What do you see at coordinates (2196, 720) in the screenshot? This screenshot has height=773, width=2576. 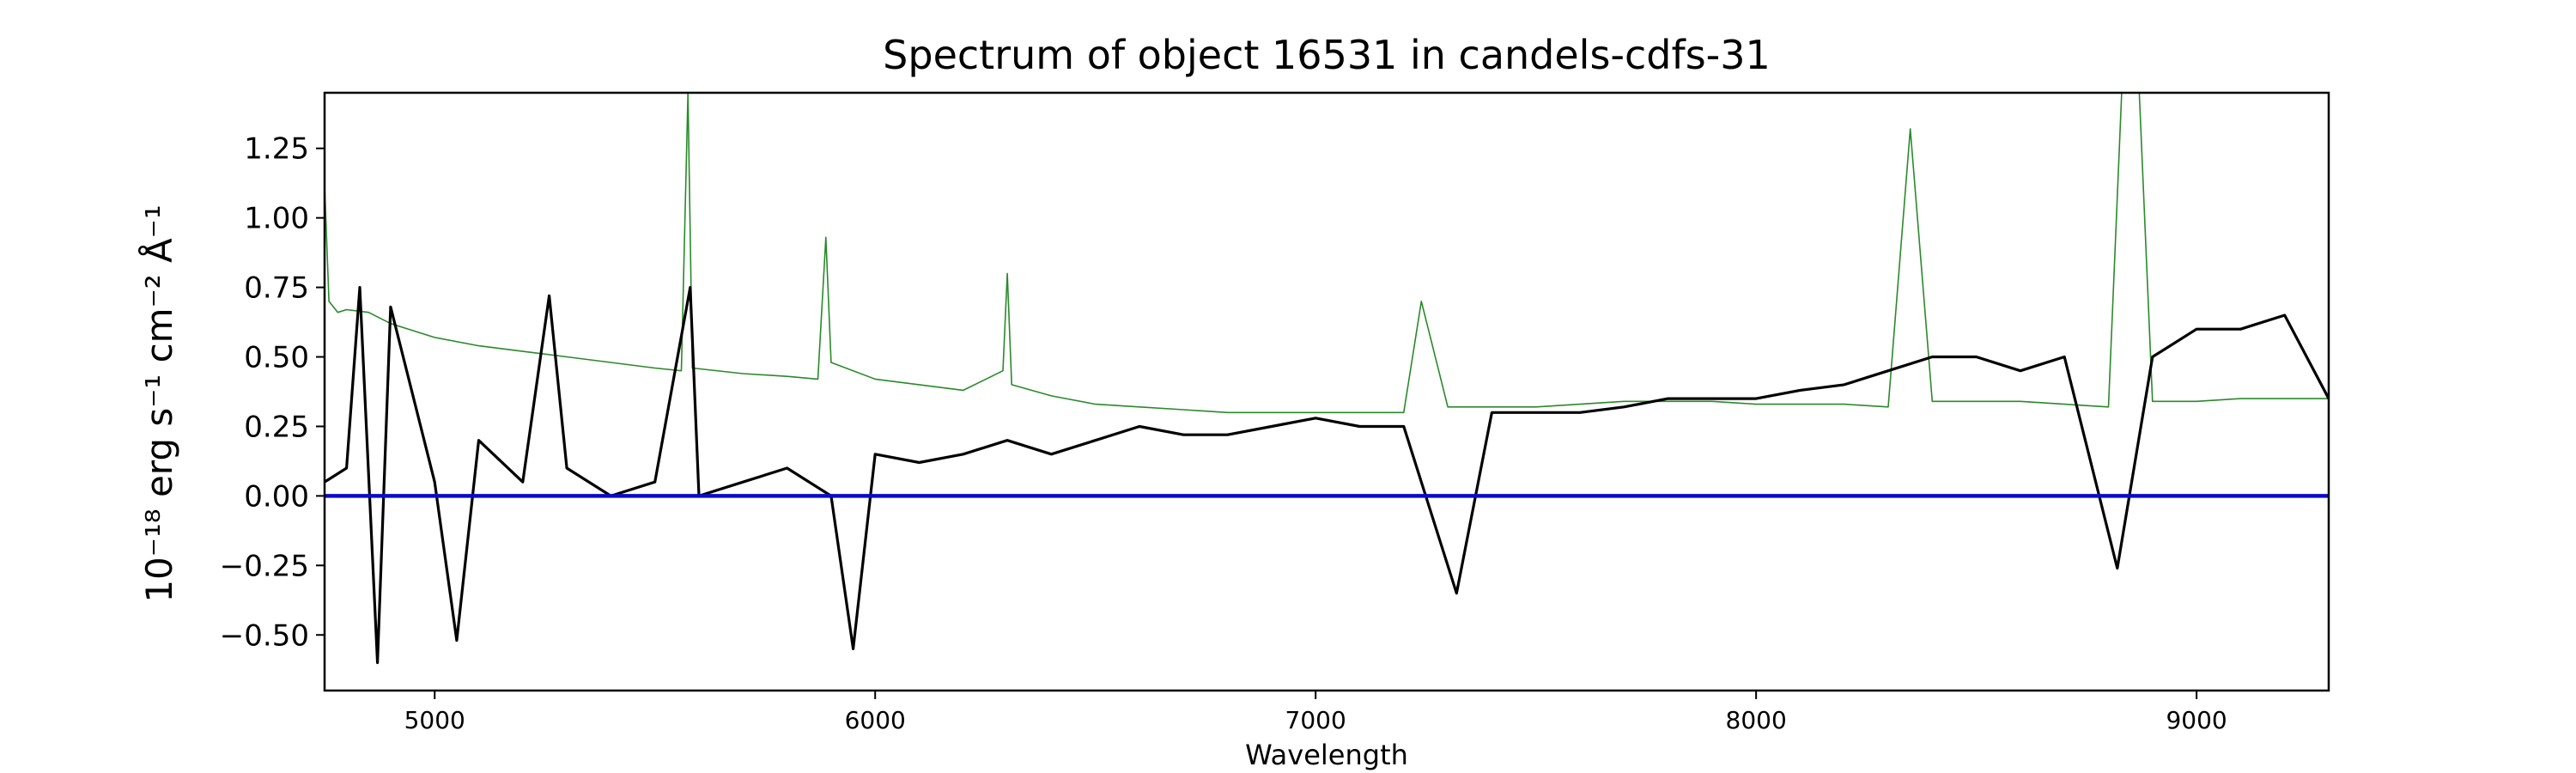 I see `x-tick-label: 9000` at bounding box center [2196, 720].